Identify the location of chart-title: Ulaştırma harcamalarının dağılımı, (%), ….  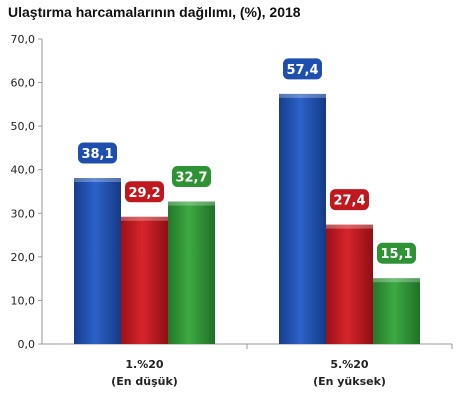
(154, 12).